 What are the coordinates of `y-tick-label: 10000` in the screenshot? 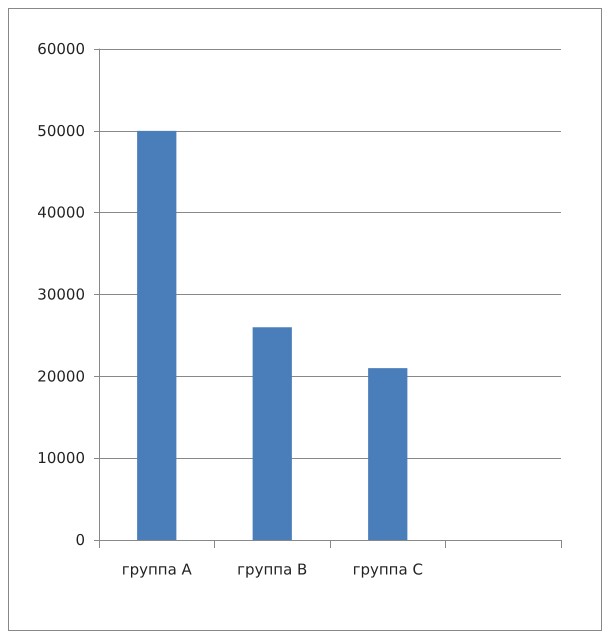 It's located at (61, 458).